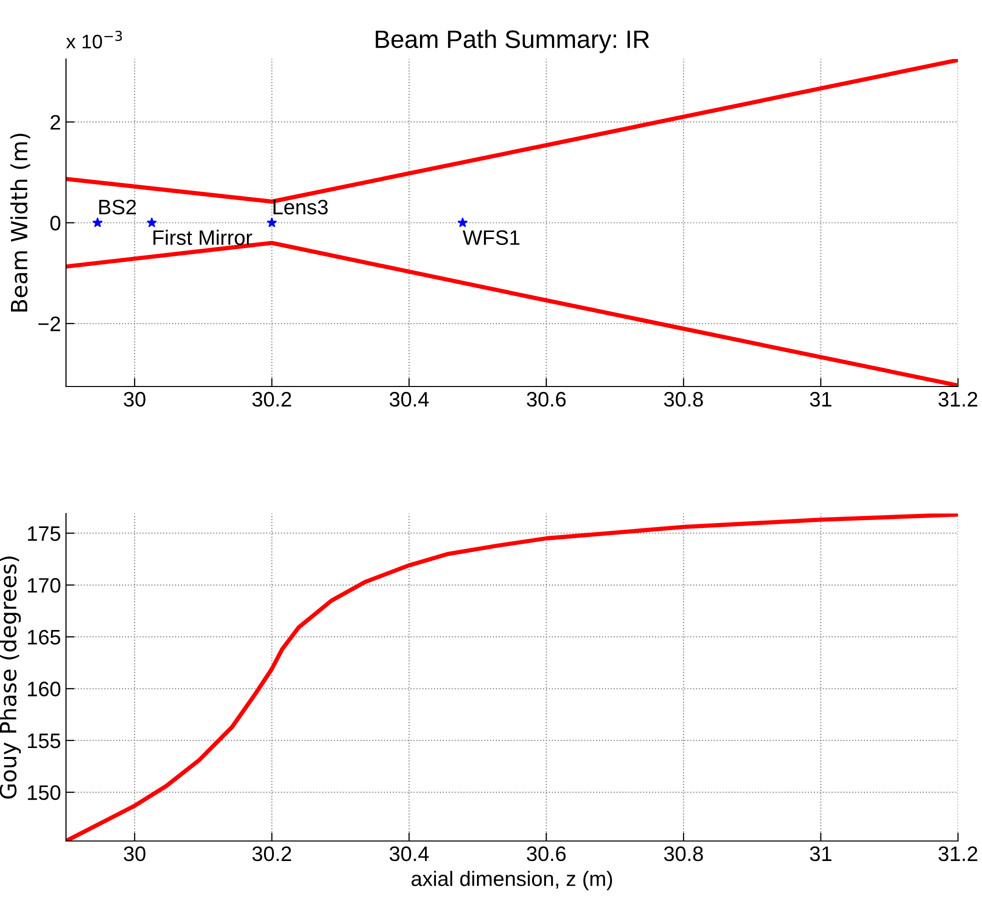  Describe the element at coordinates (202, 237) in the screenshot. I see `annotation: First Mirror` at that location.